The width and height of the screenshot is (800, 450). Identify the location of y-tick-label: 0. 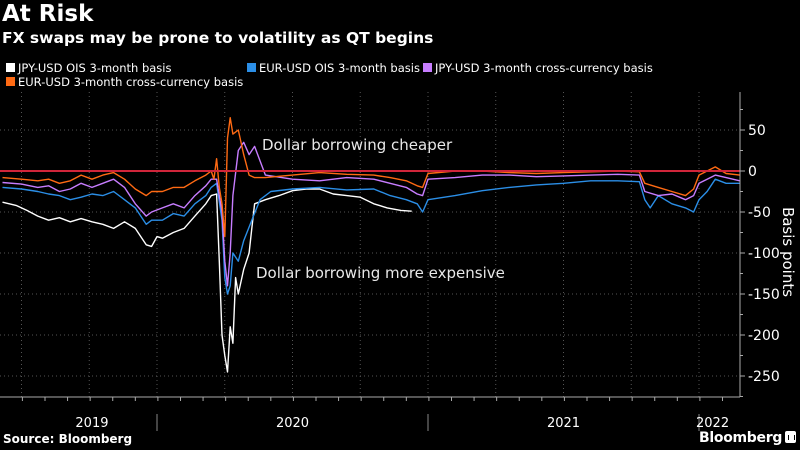
(752, 172).